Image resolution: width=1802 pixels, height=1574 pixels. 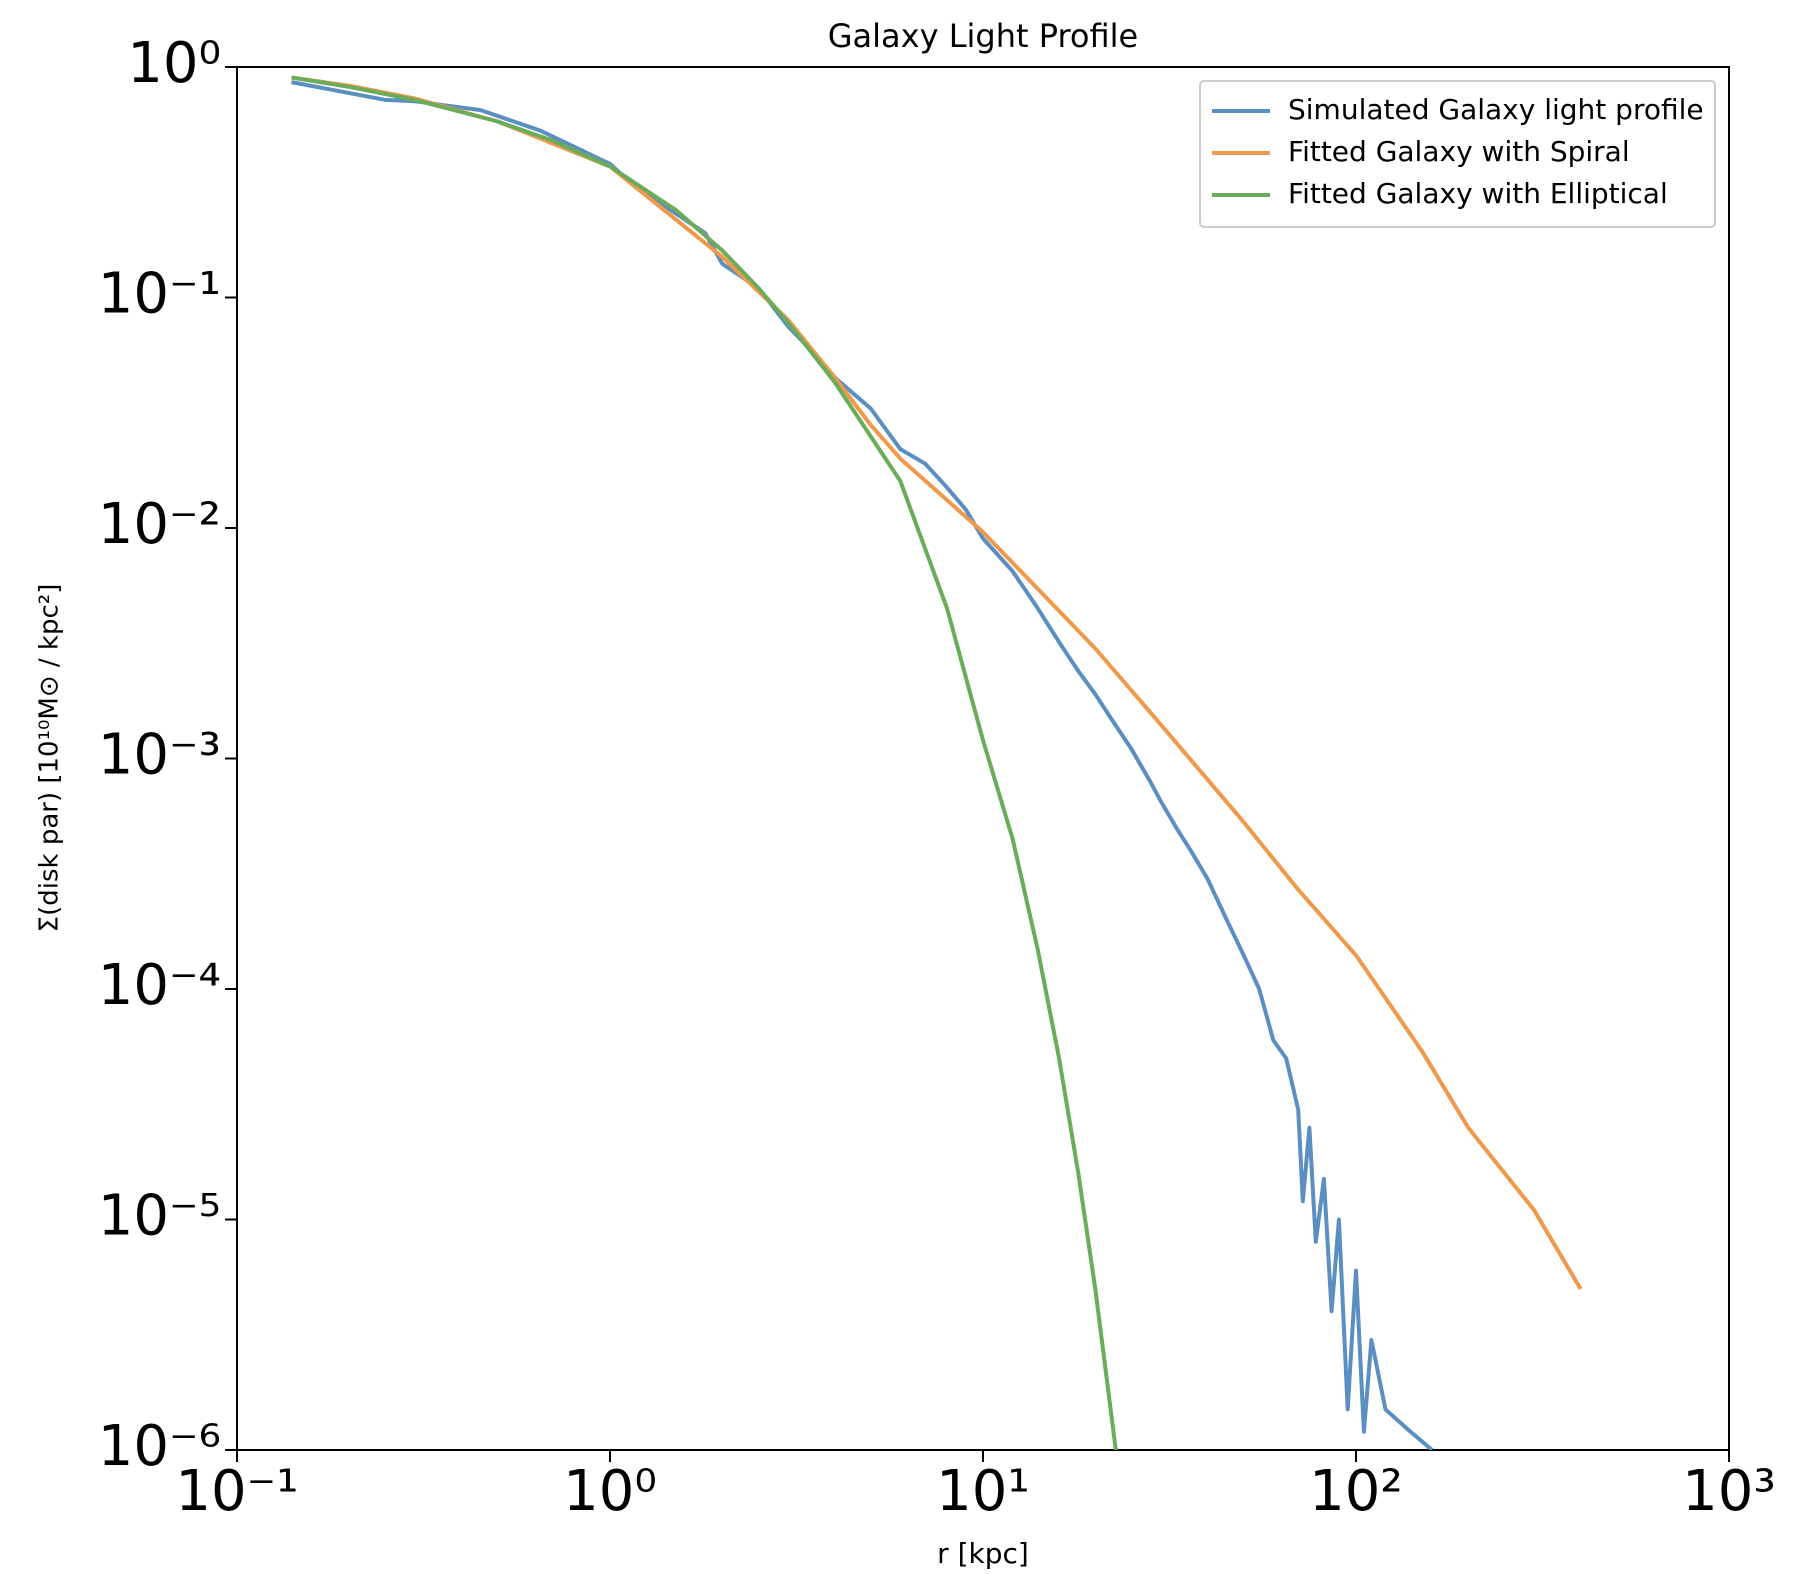 What do you see at coordinates (983, 1491) in the screenshot?
I see `x-tick-label: 10¹` at bounding box center [983, 1491].